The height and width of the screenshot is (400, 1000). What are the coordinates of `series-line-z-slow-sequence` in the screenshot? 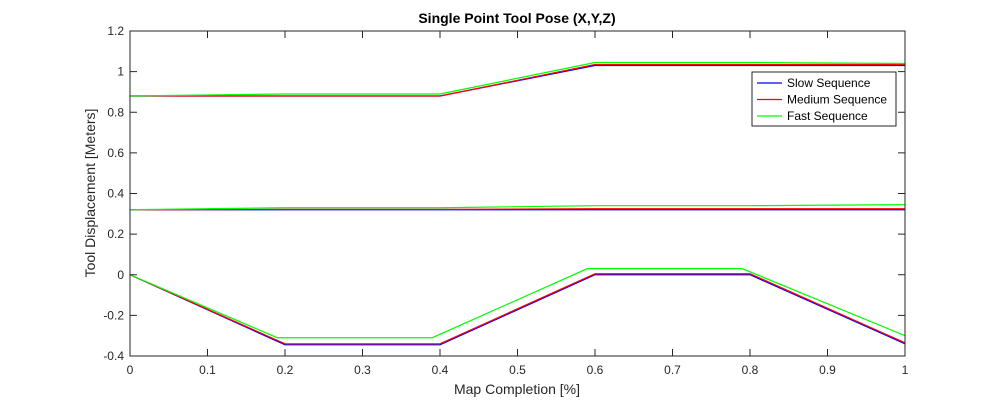 It's located at (517, 310).